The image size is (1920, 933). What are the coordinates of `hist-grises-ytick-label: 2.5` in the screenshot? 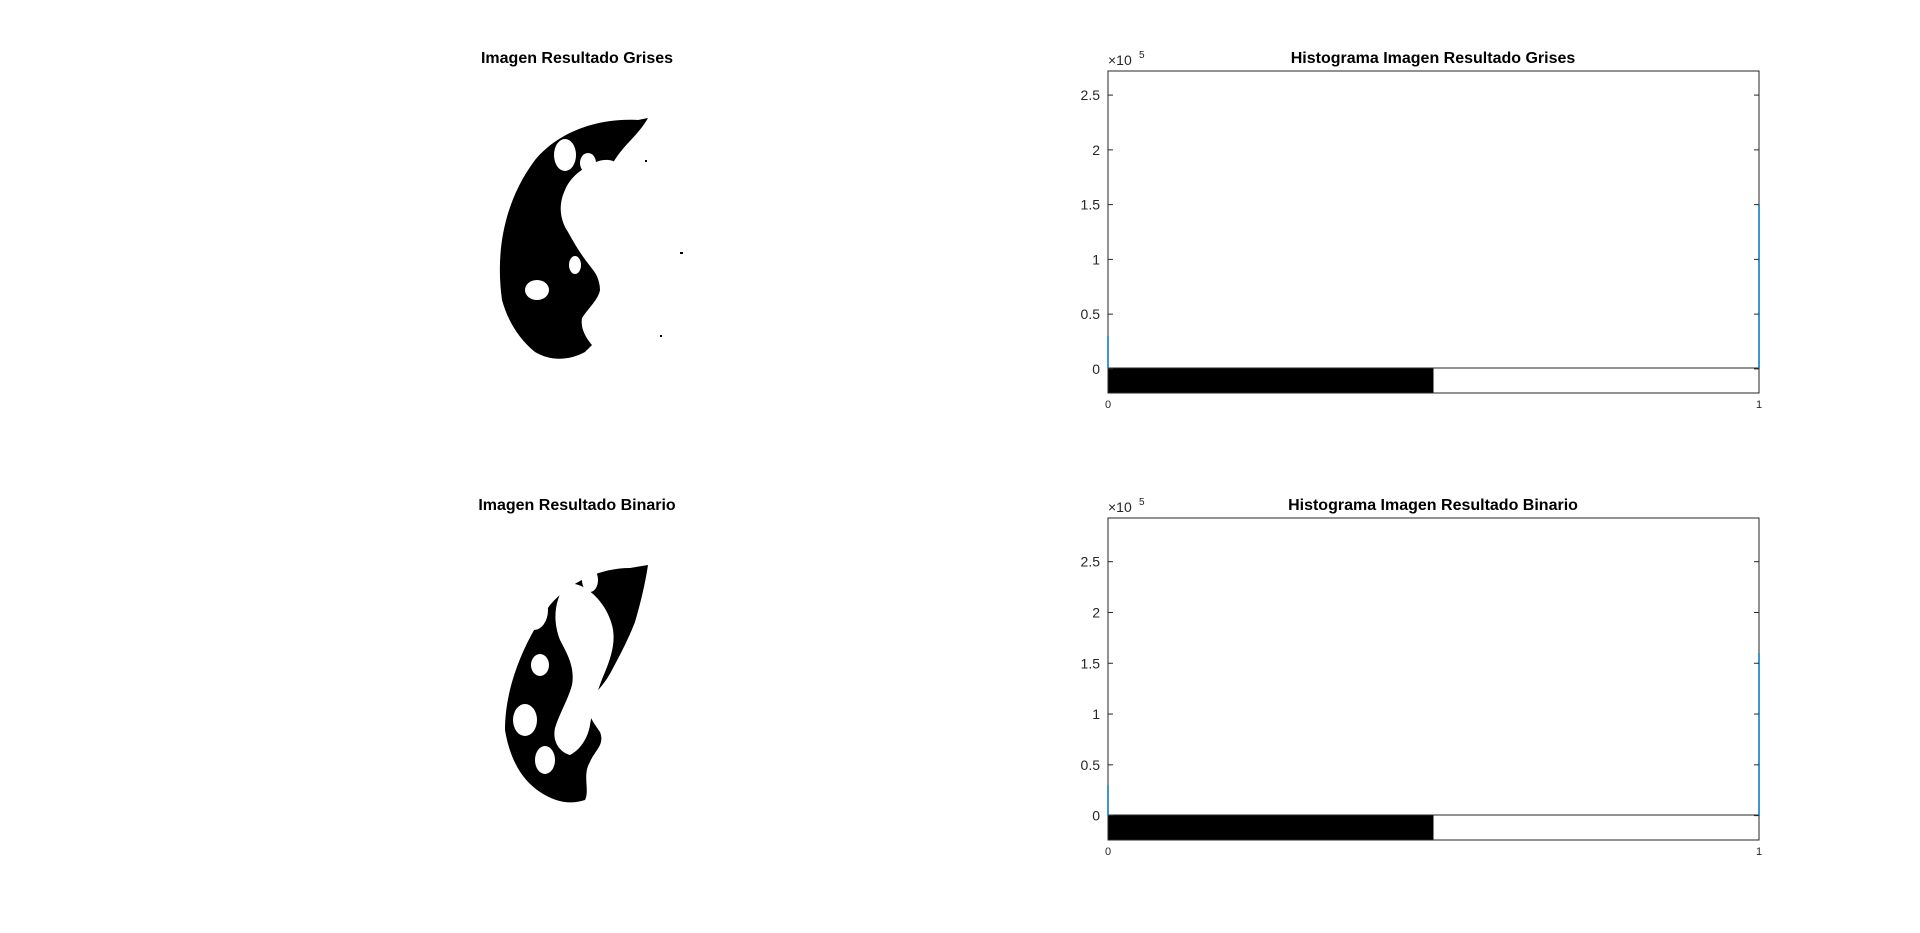 It's located at (1091, 95).